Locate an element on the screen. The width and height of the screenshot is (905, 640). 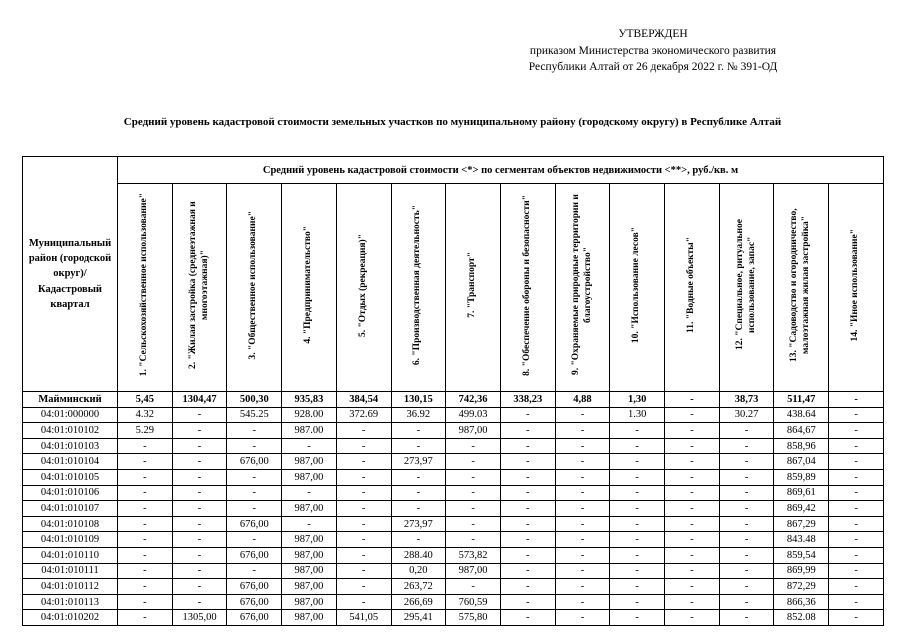
value-cell: 0,20 is located at coordinates (418, 571).